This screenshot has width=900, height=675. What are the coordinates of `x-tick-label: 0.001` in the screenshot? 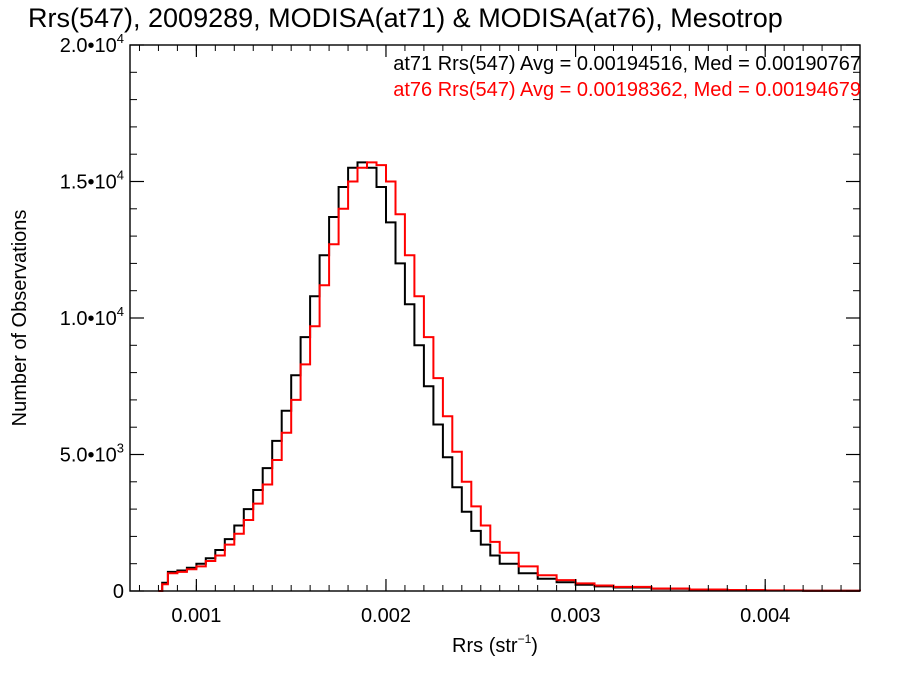 It's located at (196, 616).